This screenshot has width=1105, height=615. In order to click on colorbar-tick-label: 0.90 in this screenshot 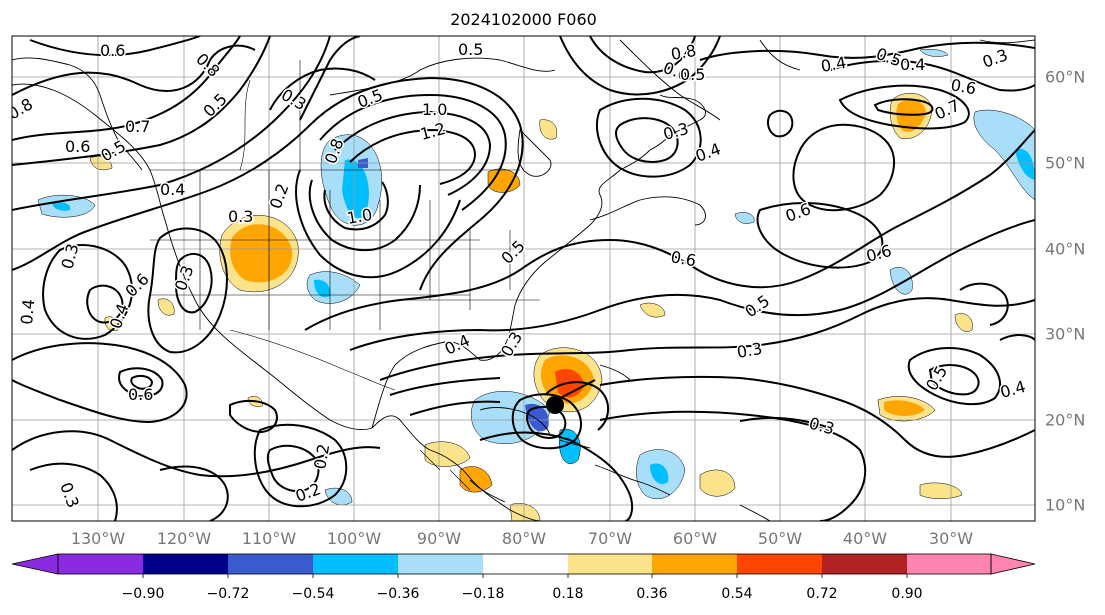, I will do `click(907, 594)`.